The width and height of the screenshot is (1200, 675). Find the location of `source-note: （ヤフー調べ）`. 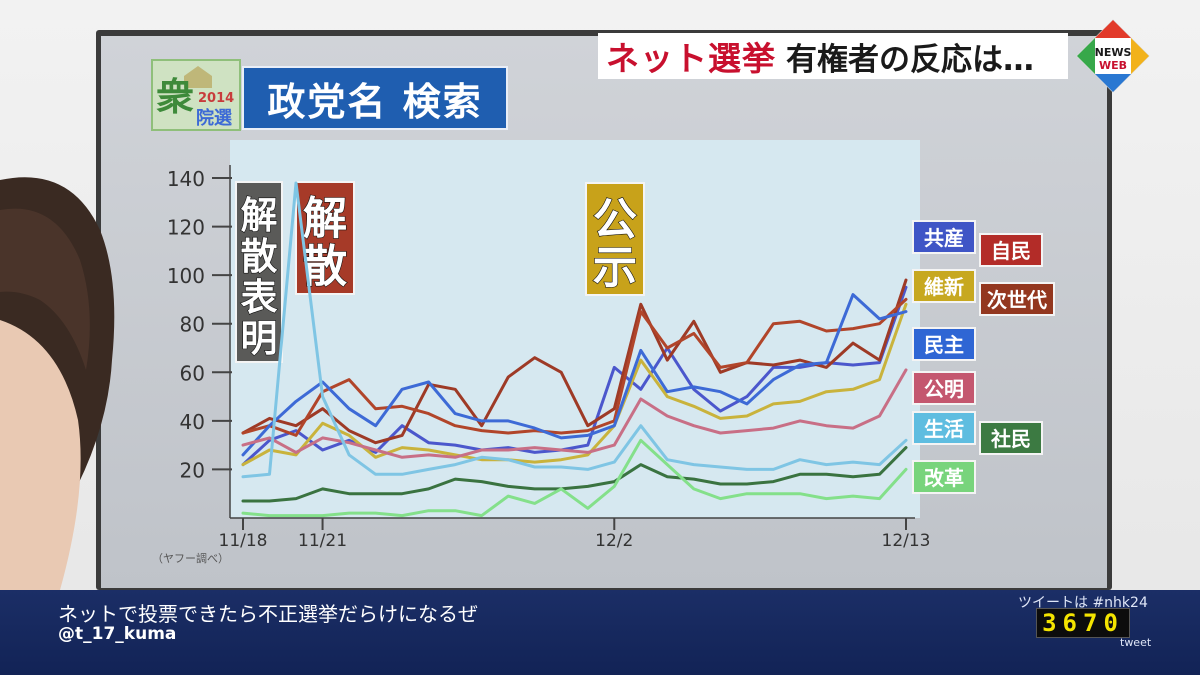

source-note: （ヤフー調べ） is located at coordinates (190, 558).